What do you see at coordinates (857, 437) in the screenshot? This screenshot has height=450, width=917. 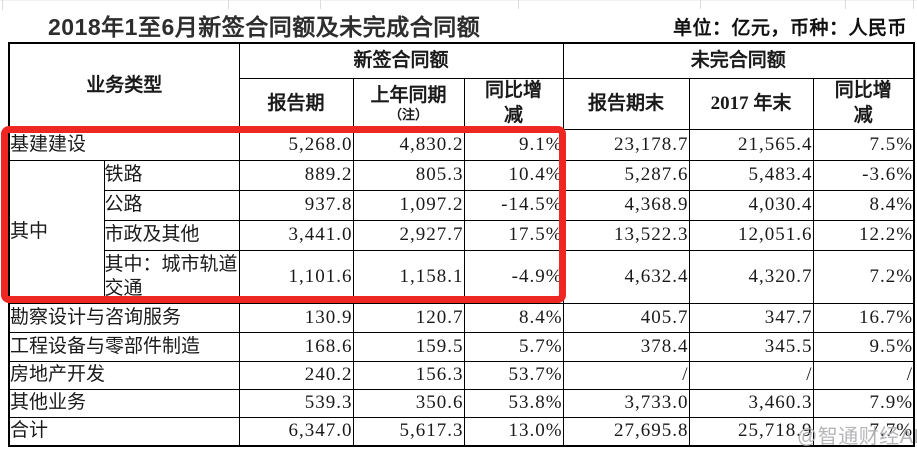 I see `watermark: @智通财经APP` at bounding box center [857, 437].